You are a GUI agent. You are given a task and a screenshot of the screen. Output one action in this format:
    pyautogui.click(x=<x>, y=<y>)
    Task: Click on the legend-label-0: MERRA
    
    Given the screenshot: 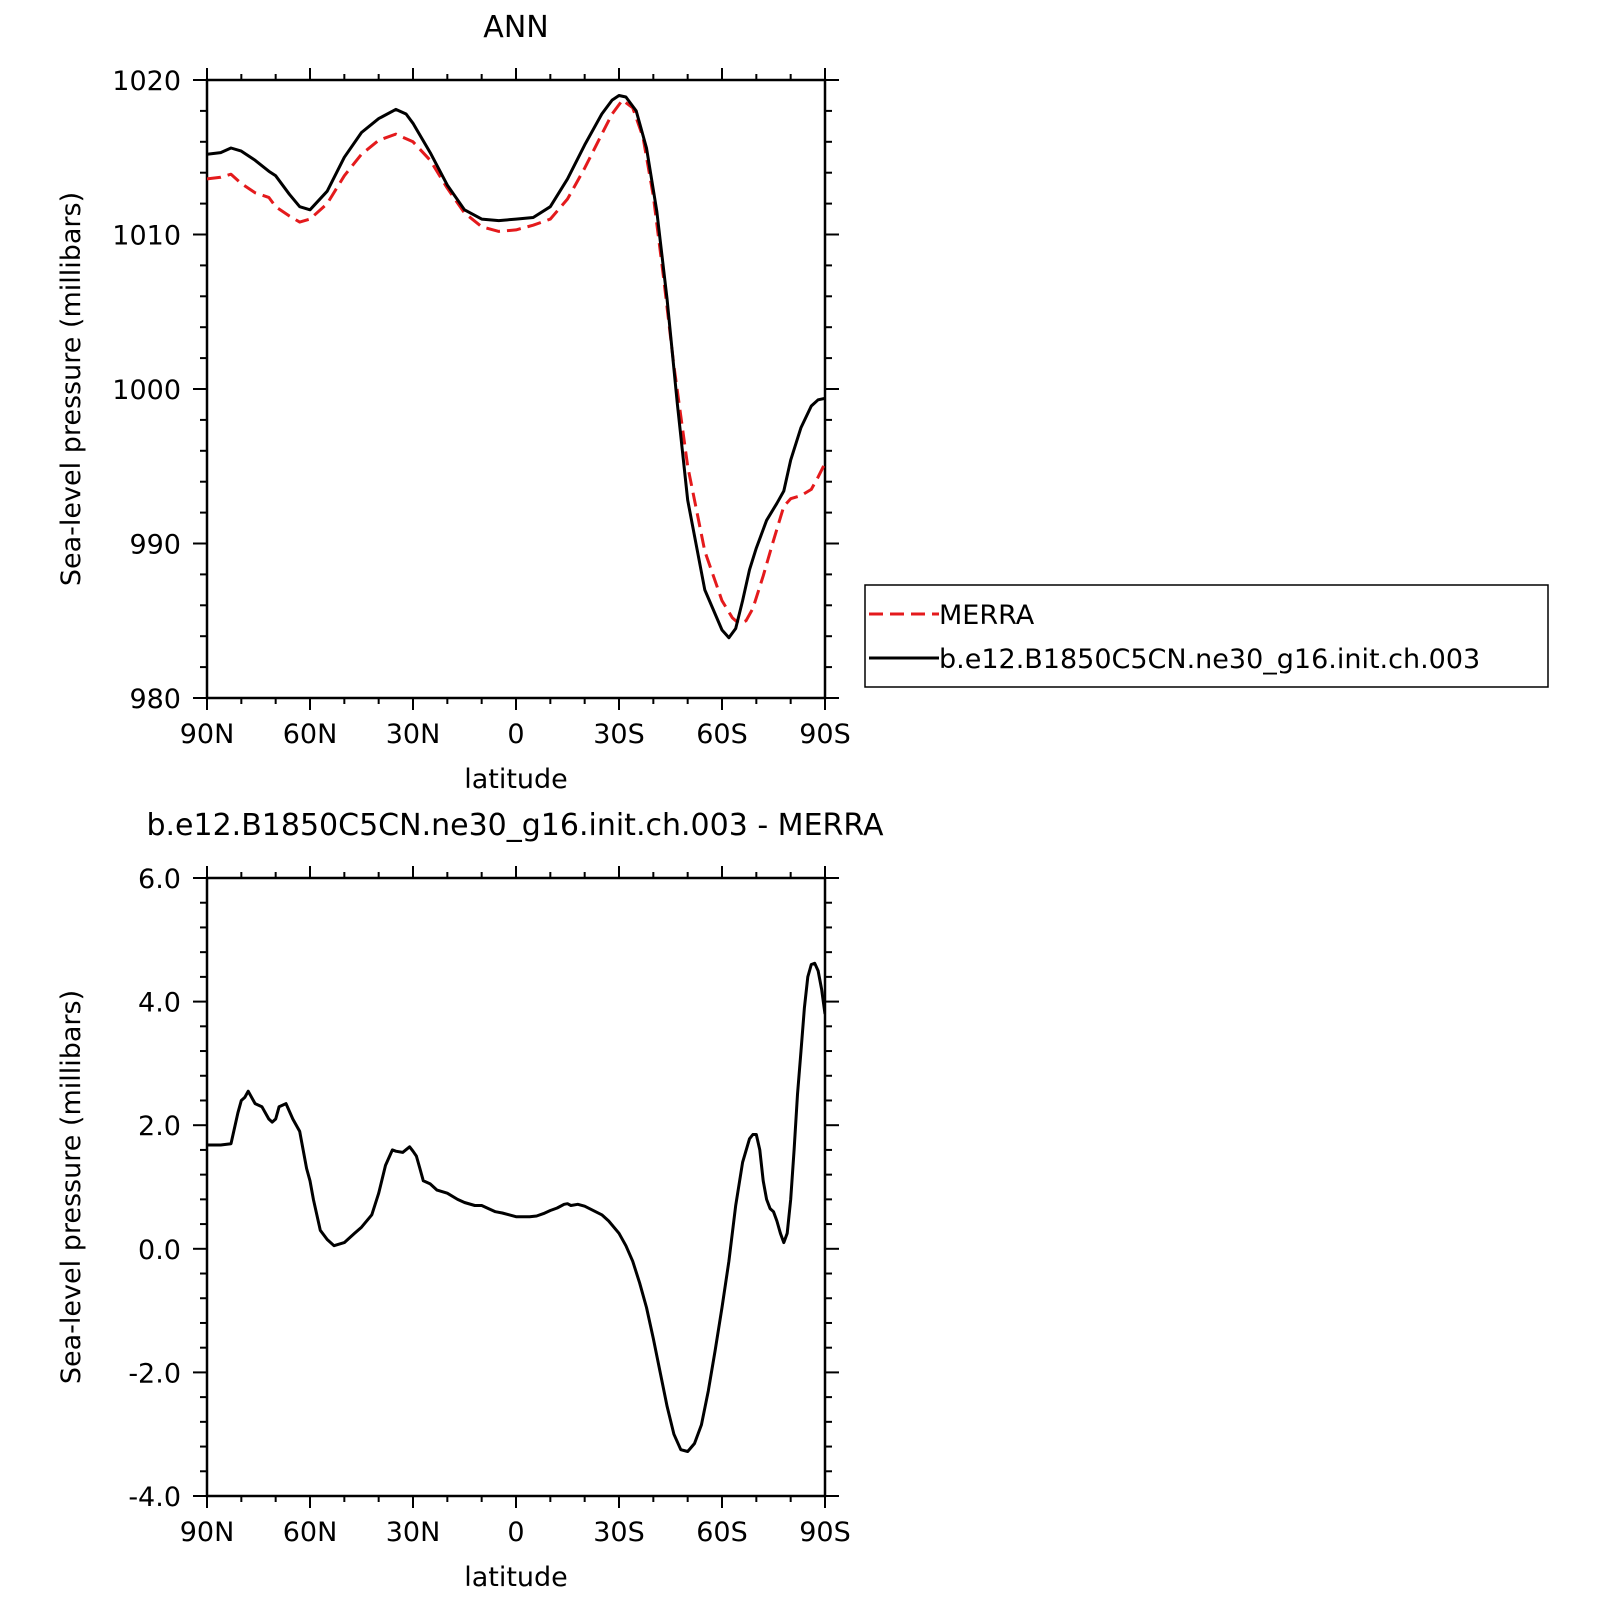 What is the action you would take?
    pyautogui.click(x=987, y=615)
    